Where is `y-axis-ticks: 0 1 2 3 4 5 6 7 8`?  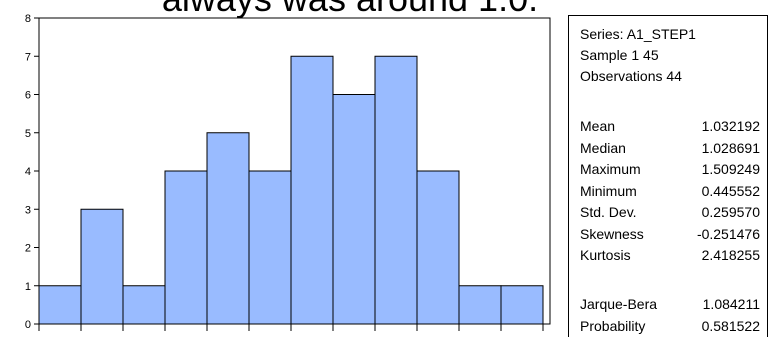
y-axis-ticks: 0 1 2 3 4 5 6 7 8 is located at coordinates (32, 172).